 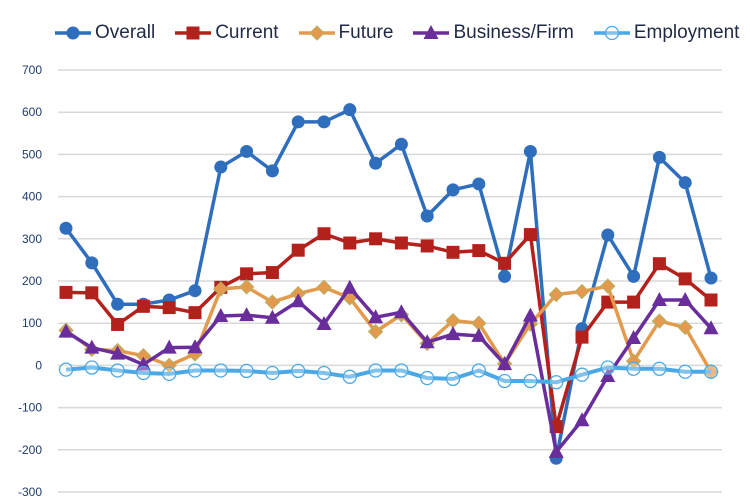 I want to click on legend-label: Future, so click(x=366, y=32).